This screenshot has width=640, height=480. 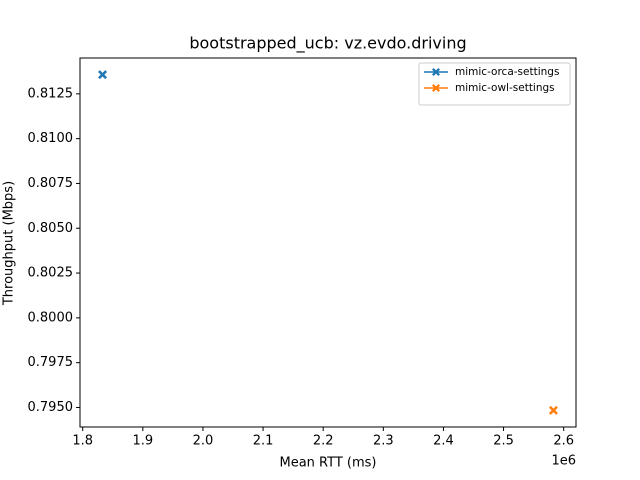 What do you see at coordinates (9, 243) in the screenshot?
I see `y-axis-label: Throughput (Mbps)` at bounding box center [9, 243].